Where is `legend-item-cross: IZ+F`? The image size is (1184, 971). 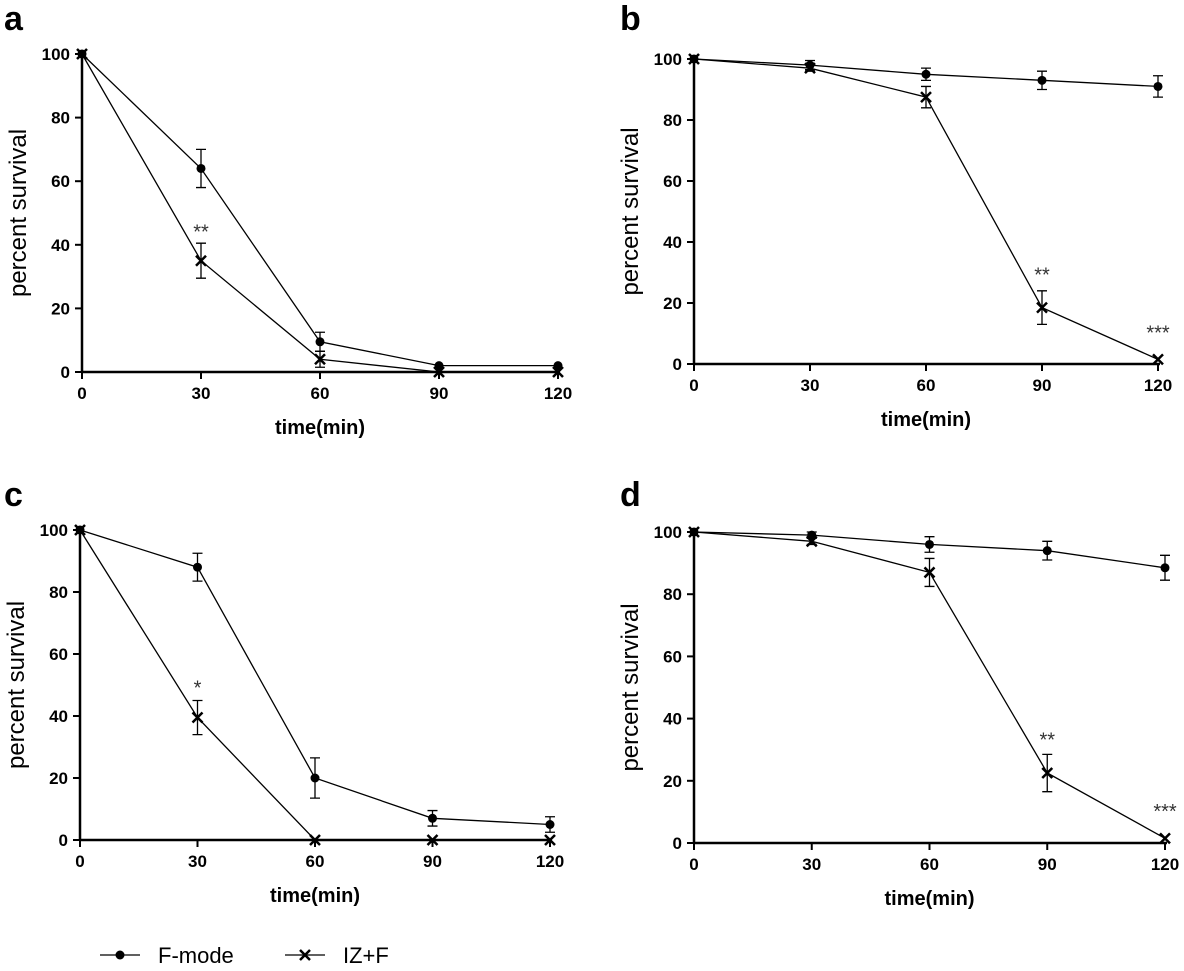 legend-item-cross: IZ+F is located at coordinates (337, 955).